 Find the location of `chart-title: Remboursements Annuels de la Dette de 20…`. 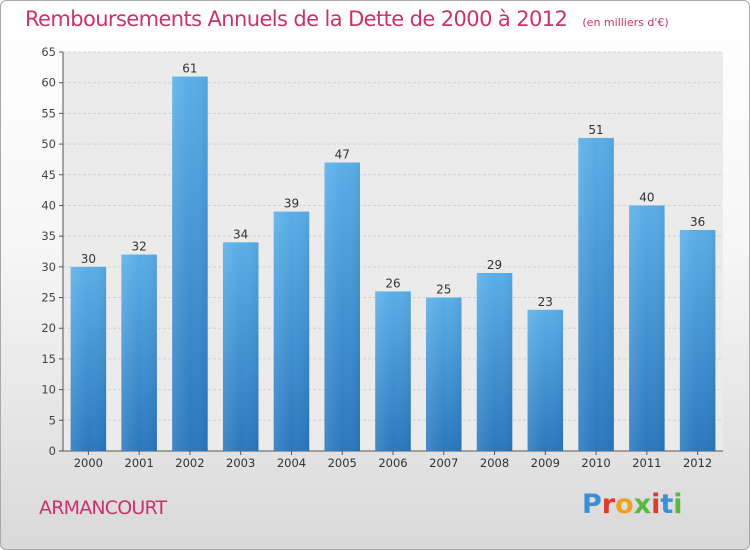

chart-title: Remboursements Annuels de la Dette de 20… is located at coordinates (296, 19).